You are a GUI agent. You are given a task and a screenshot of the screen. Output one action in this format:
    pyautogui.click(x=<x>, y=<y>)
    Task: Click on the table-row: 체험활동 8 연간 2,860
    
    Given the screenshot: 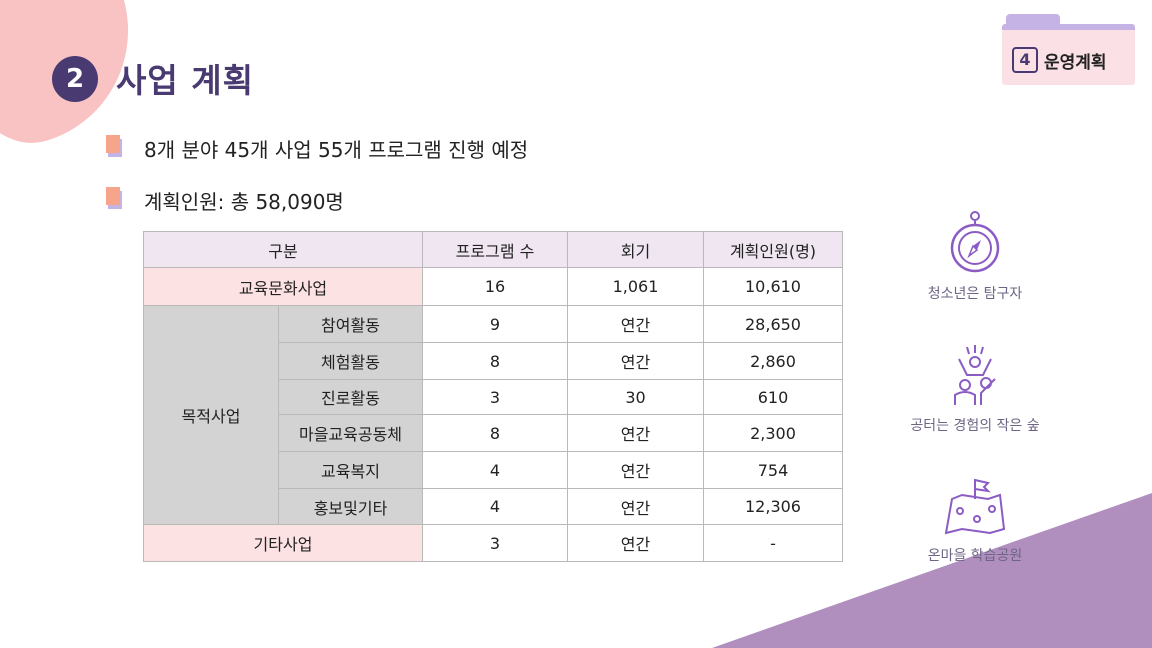 What is the action you would take?
    pyautogui.click(x=493, y=361)
    